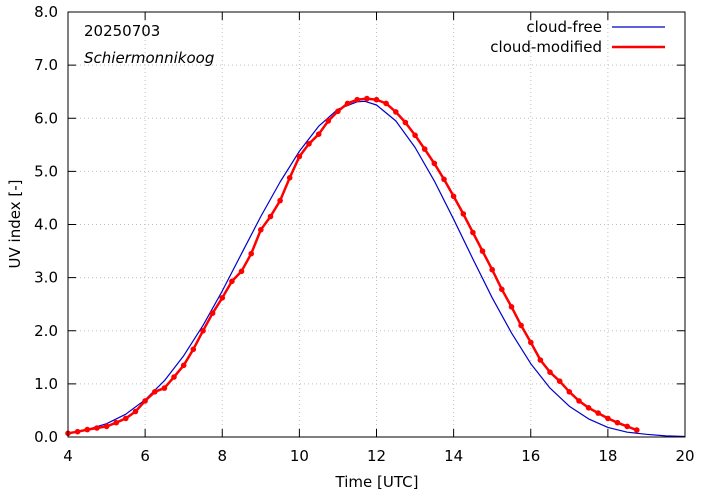 Image resolution: width=702 pixels, height=497 pixels. I want to click on y-tick-label: 1.0, so click(46, 384).